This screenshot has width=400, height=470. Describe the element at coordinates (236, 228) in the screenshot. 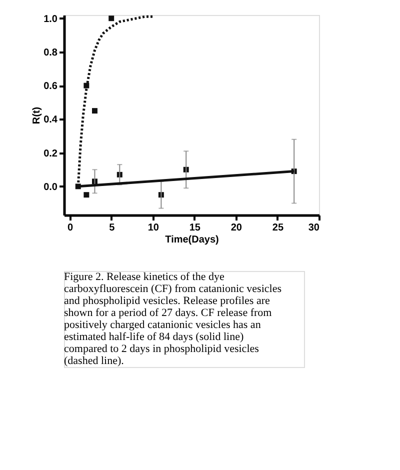

I see `x-tick-label: 20` at that location.